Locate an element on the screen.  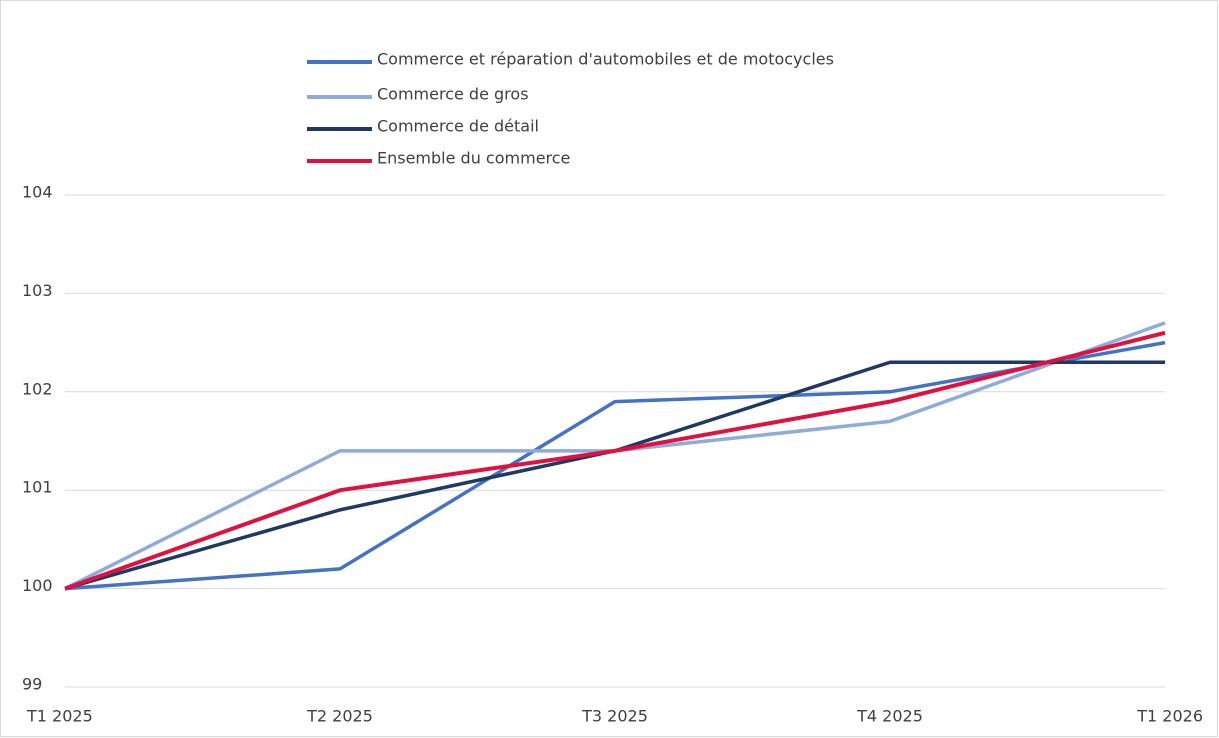
legend-label: Commerce de détail is located at coordinates (458, 126).